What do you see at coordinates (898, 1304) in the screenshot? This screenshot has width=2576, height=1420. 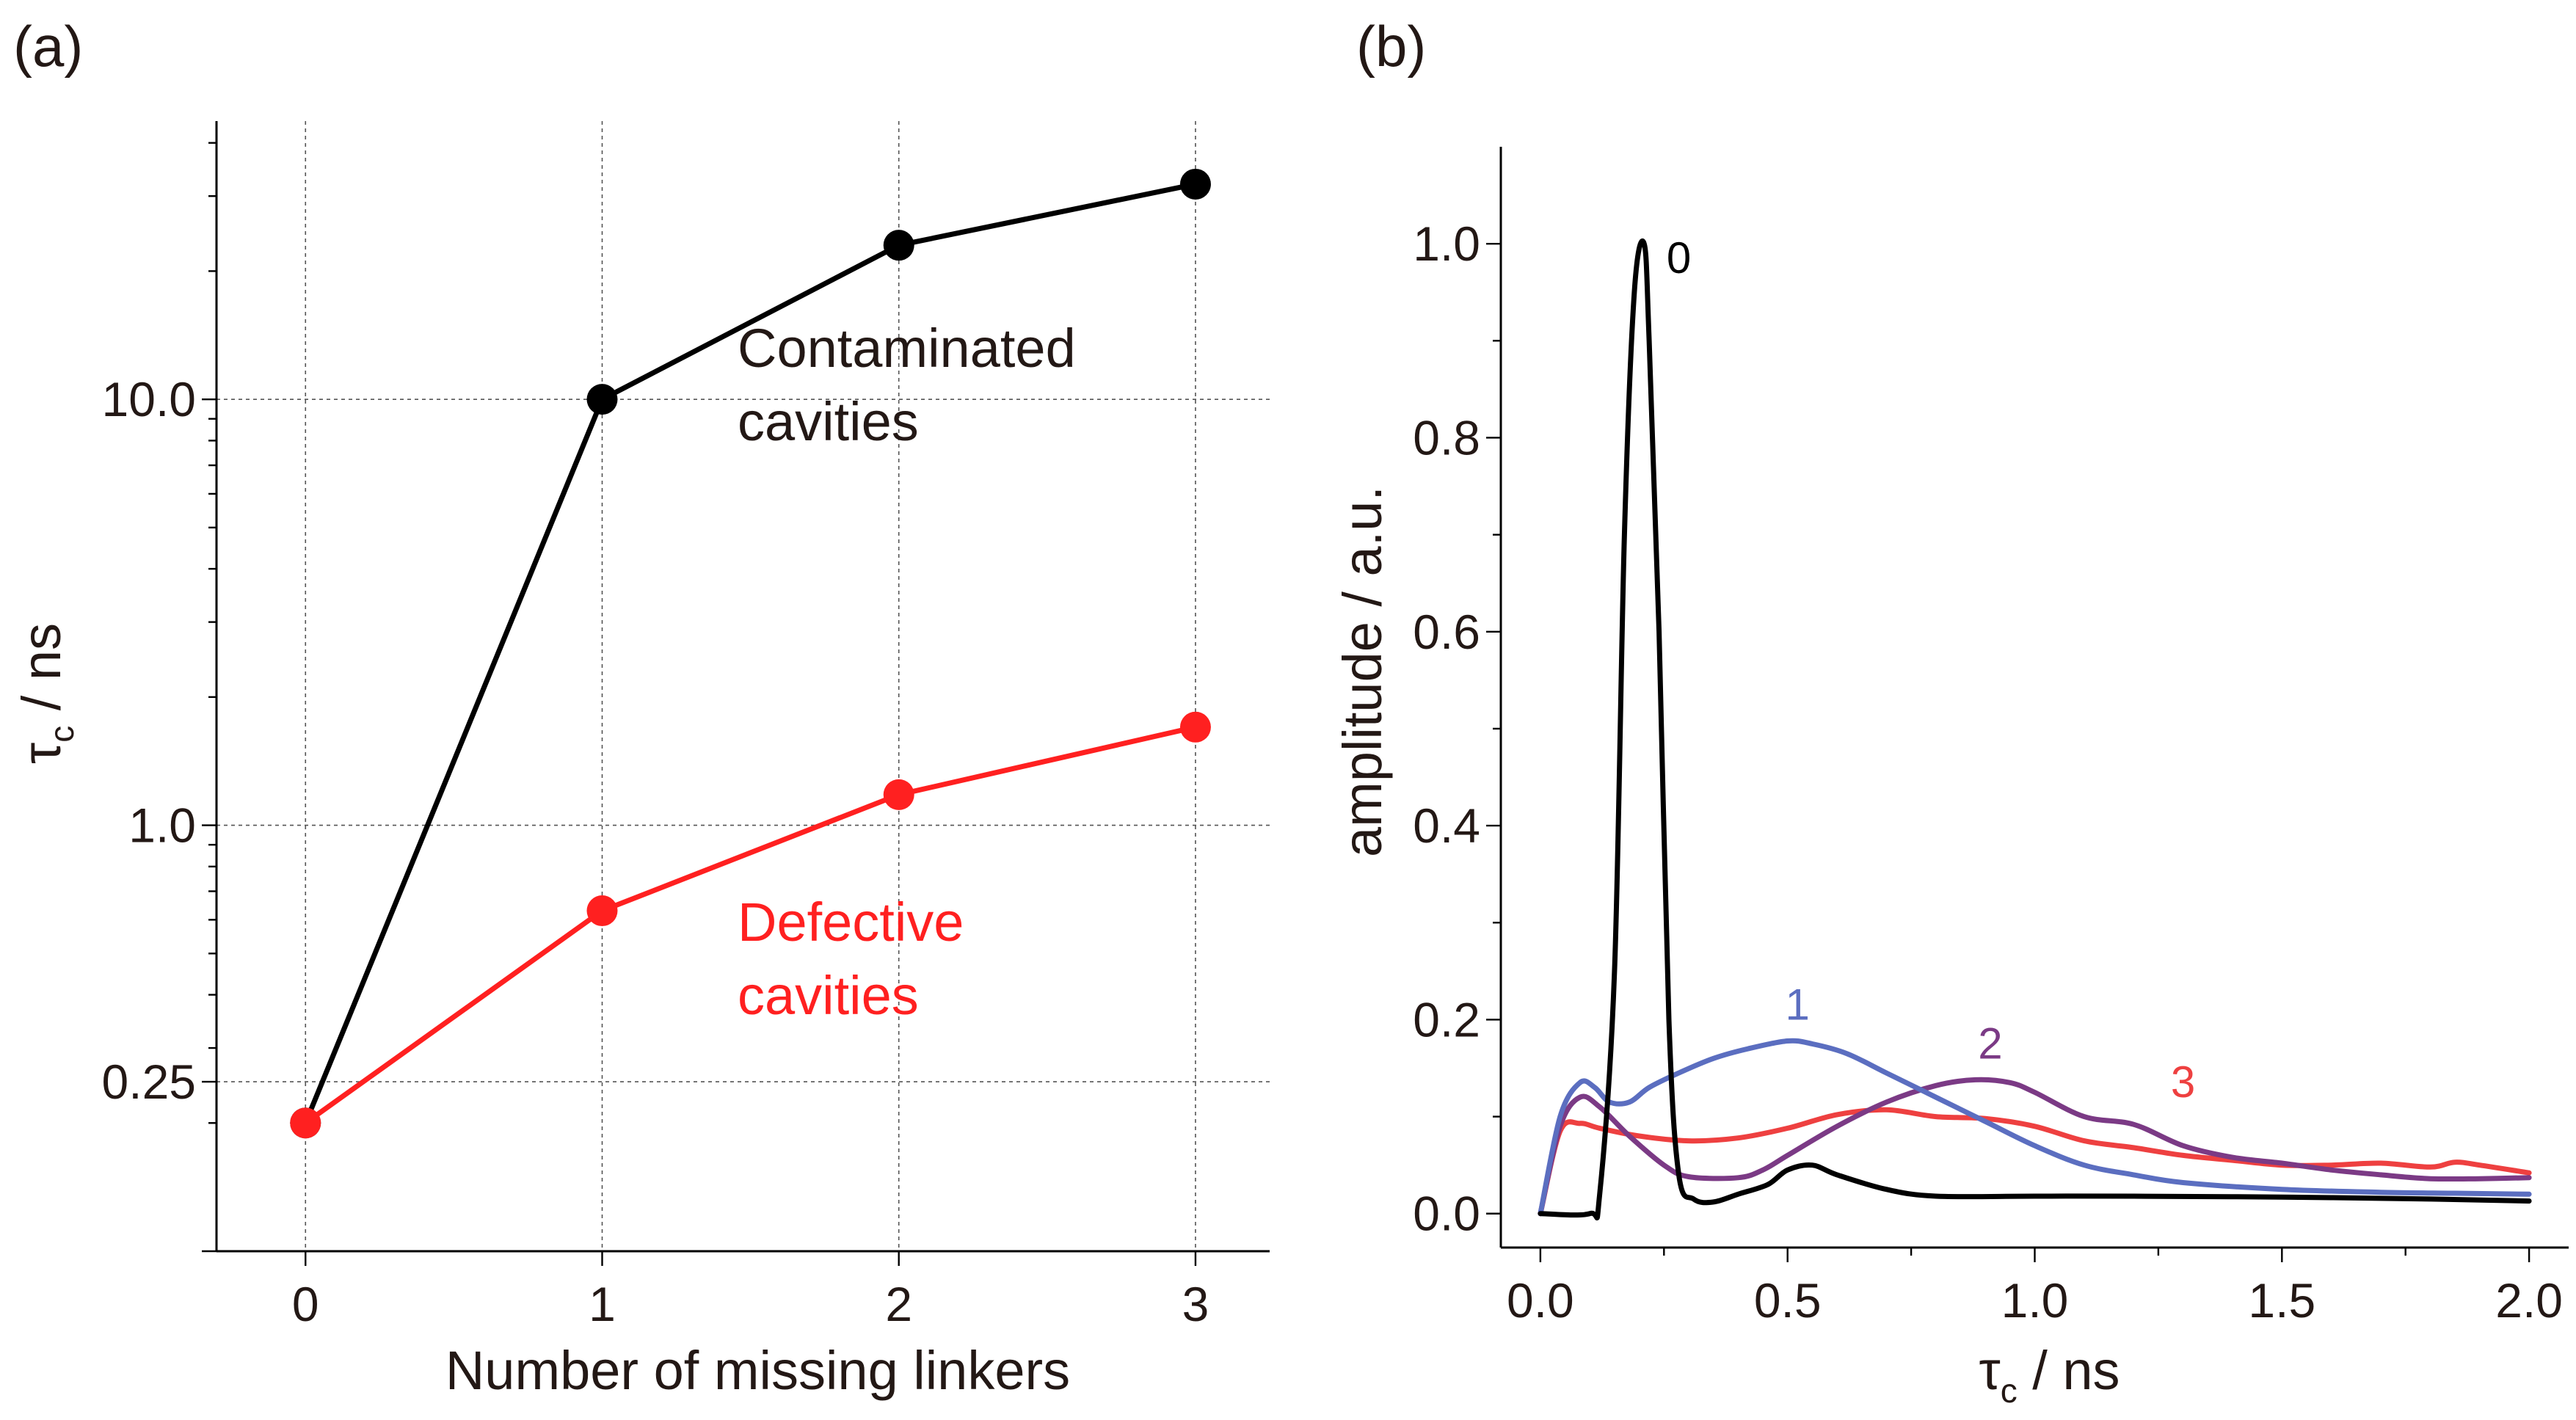 I see `x-tick-label: 2` at bounding box center [898, 1304].